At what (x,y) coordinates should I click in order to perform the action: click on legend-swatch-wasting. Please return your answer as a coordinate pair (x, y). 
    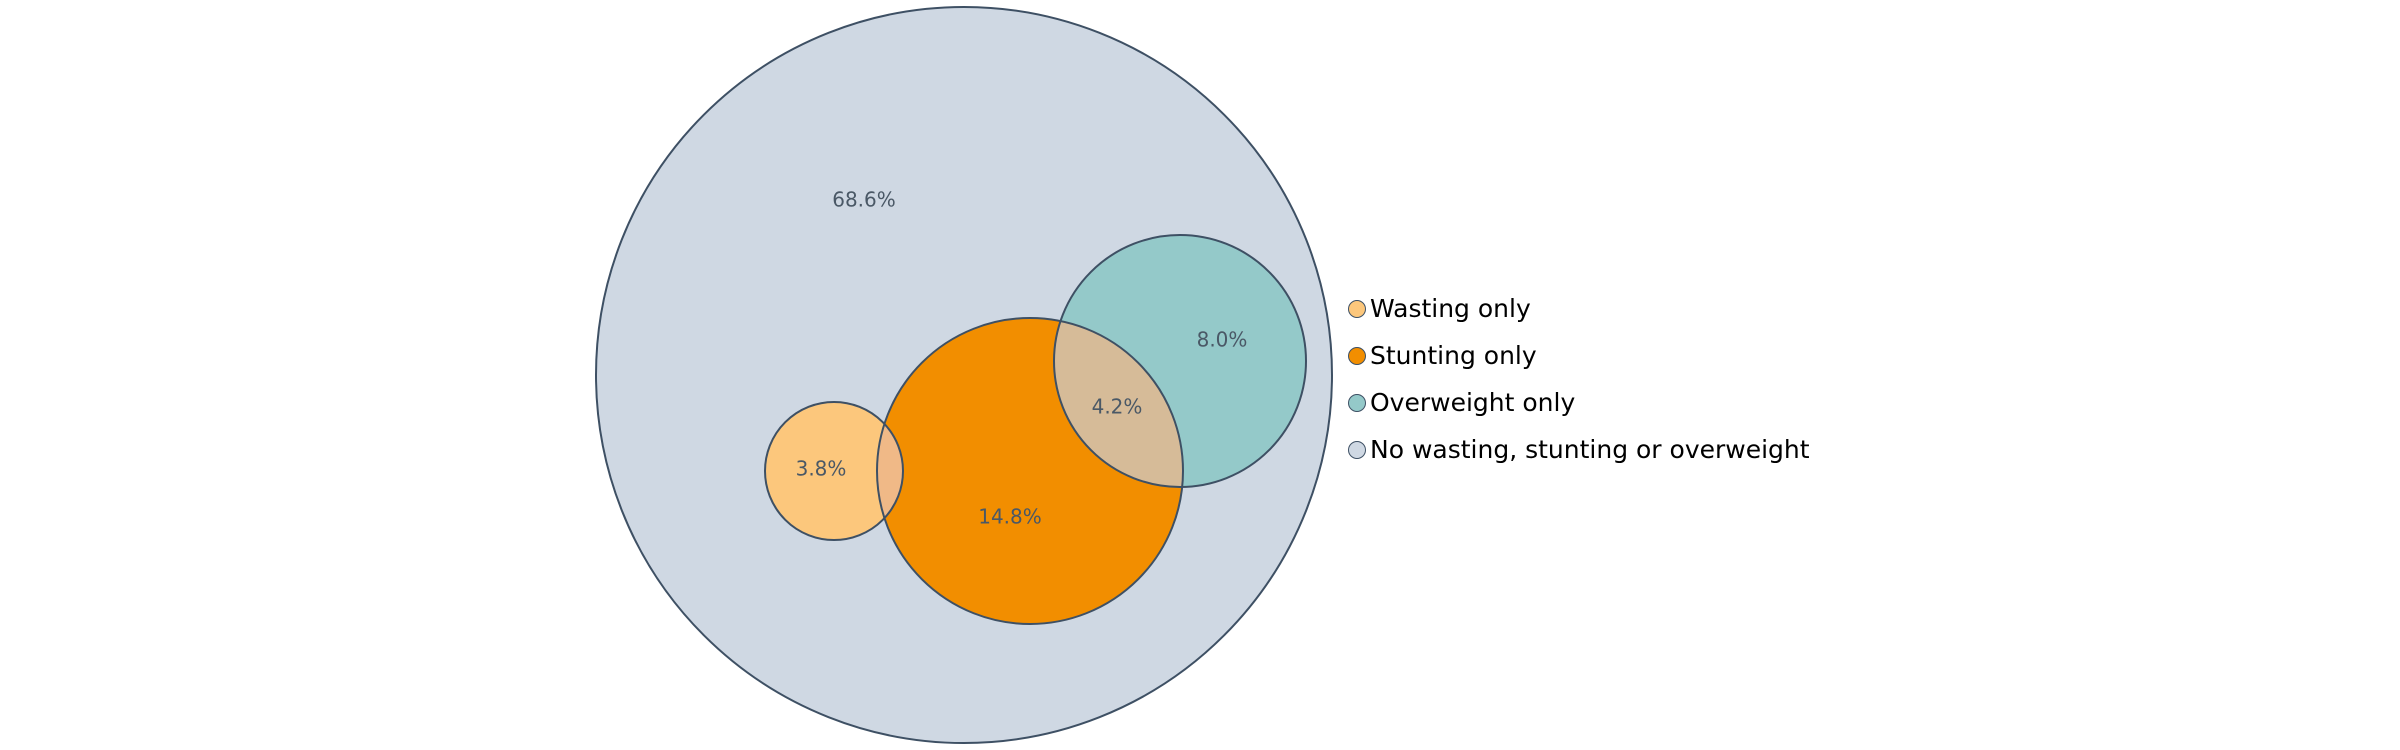
    Looking at the image, I should click on (1357, 308).